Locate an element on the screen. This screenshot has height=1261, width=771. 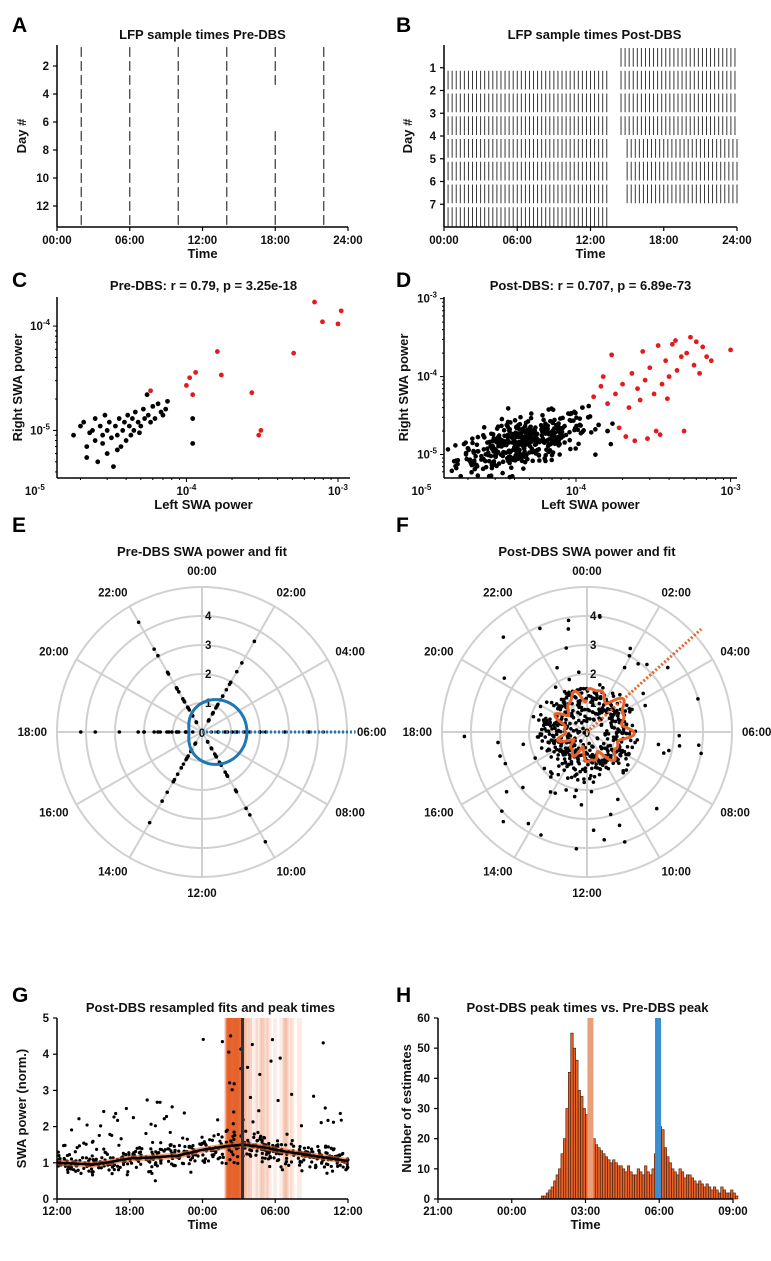
panel-label-a: A is located at coordinates (19, 25).